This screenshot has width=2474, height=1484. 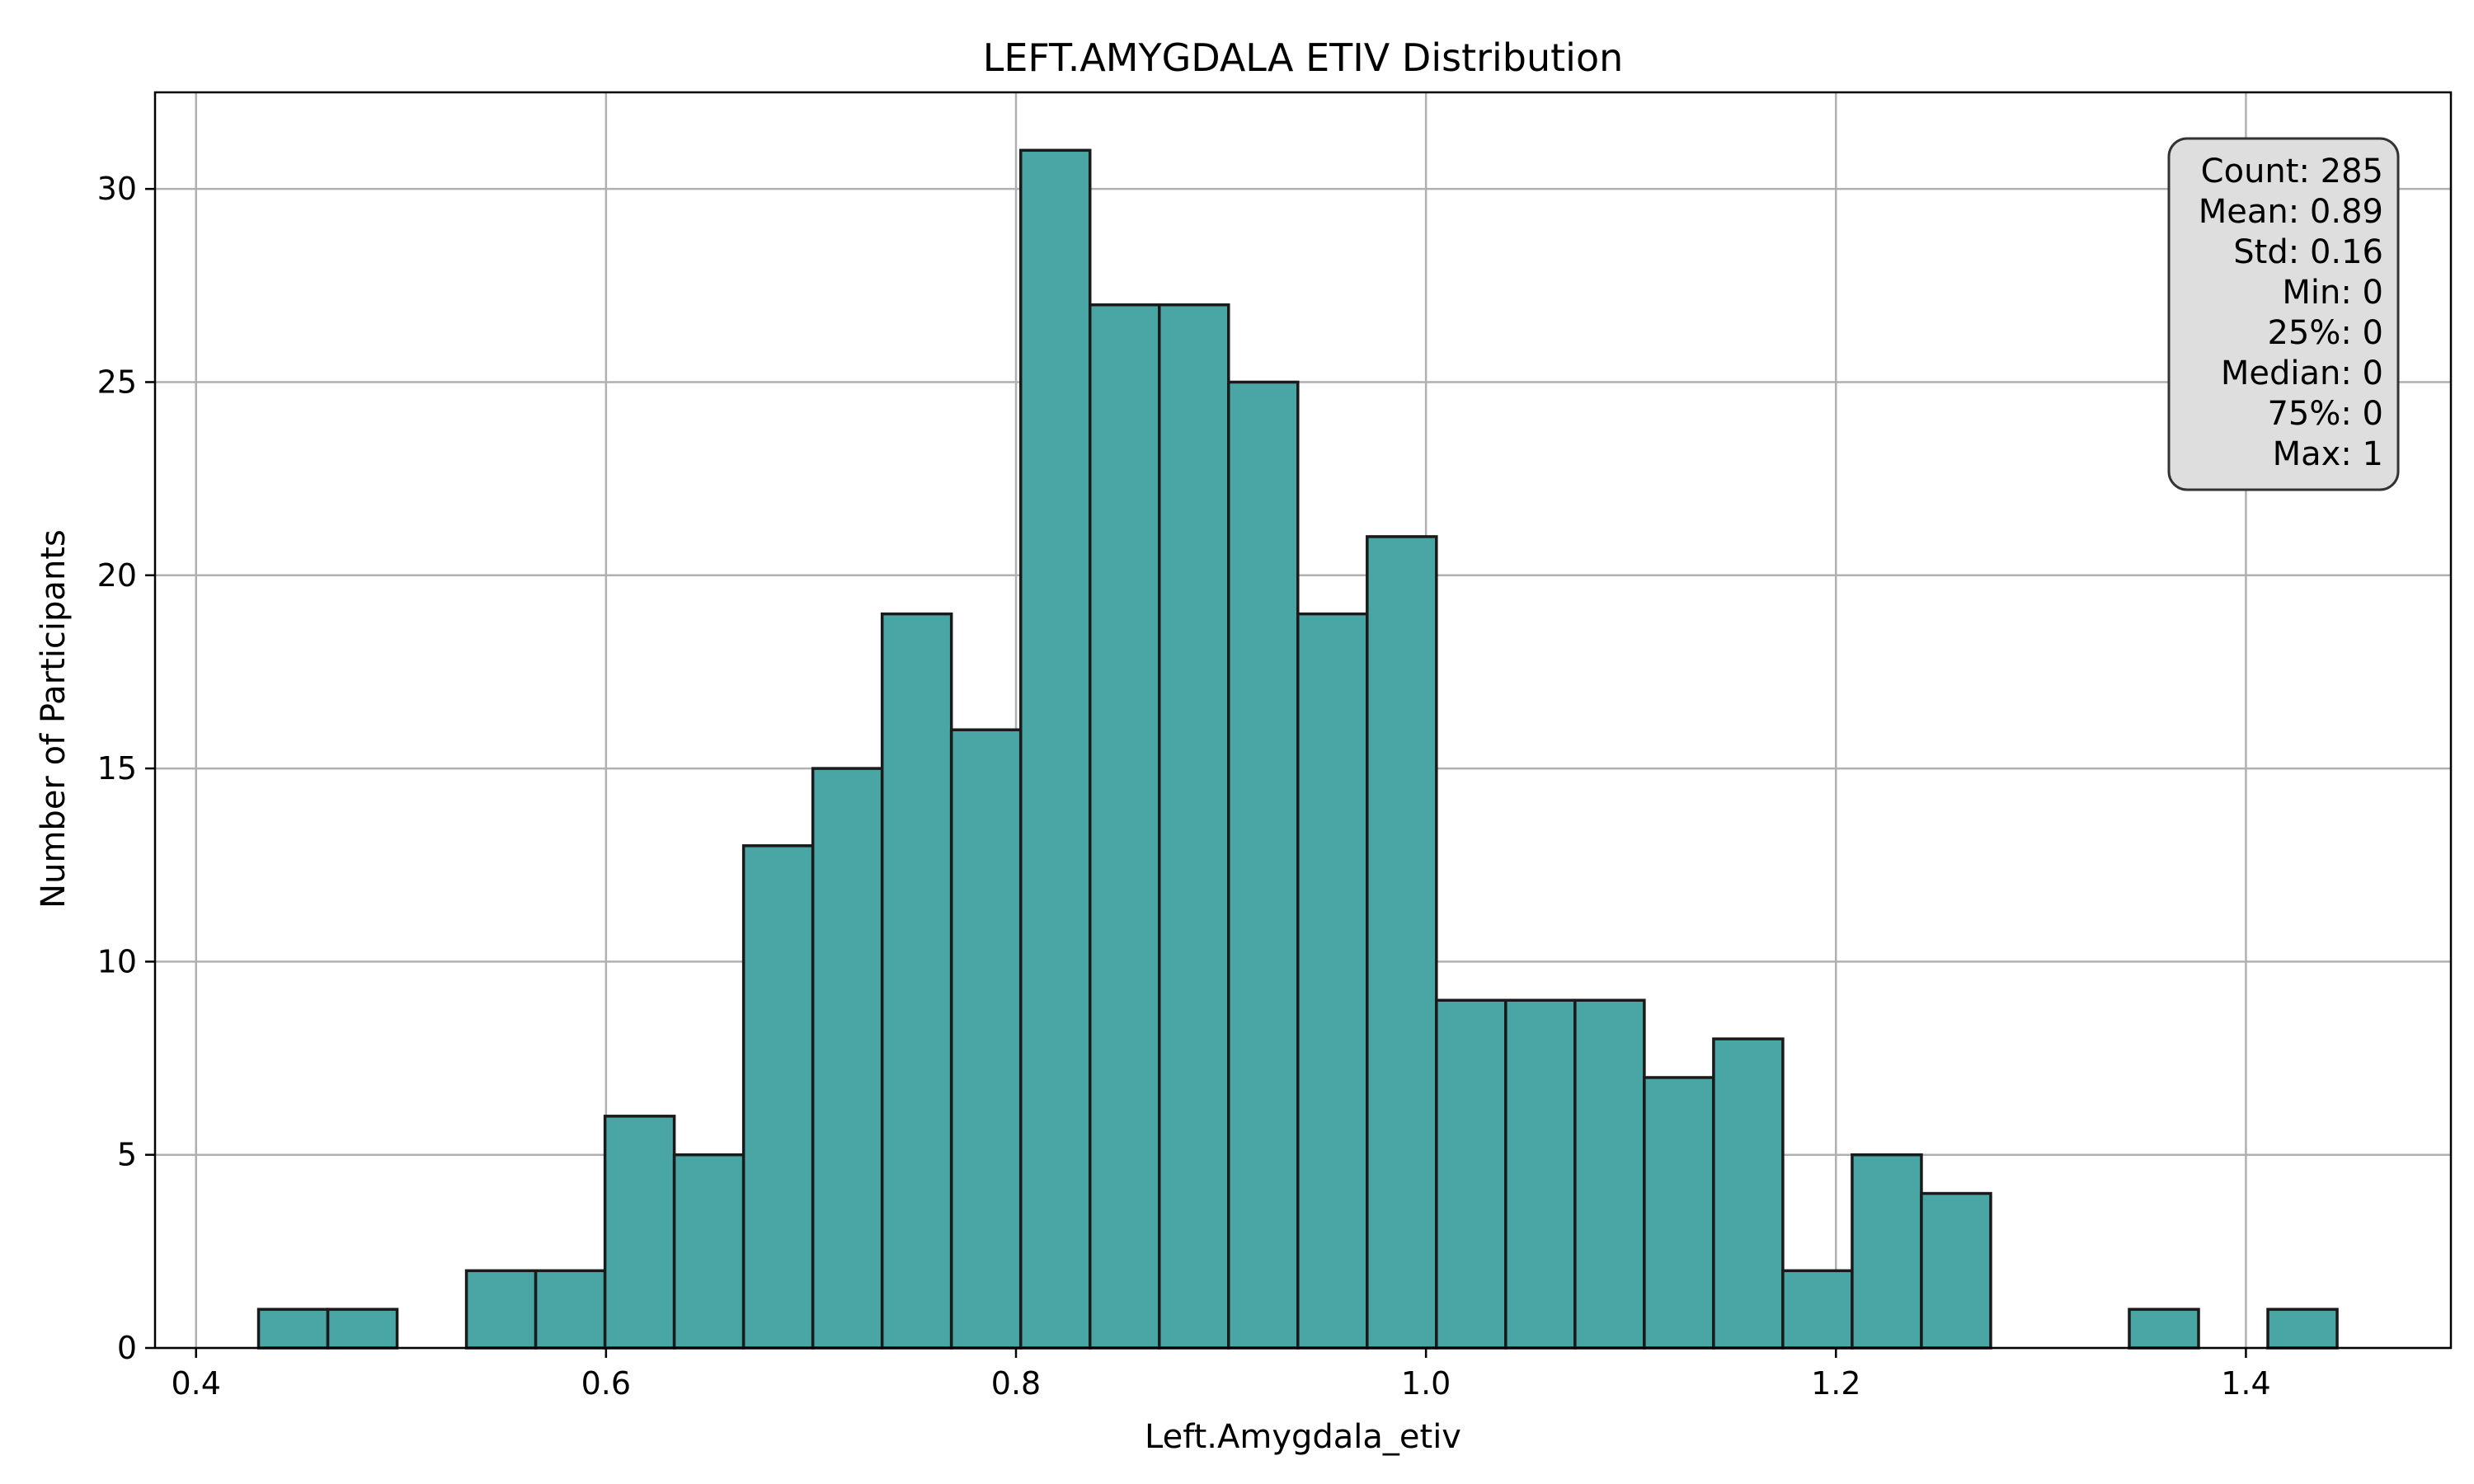 What do you see at coordinates (2245, 1383) in the screenshot?
I see `x-tick-label: 1.4` at bounding box center [2245, 1383].